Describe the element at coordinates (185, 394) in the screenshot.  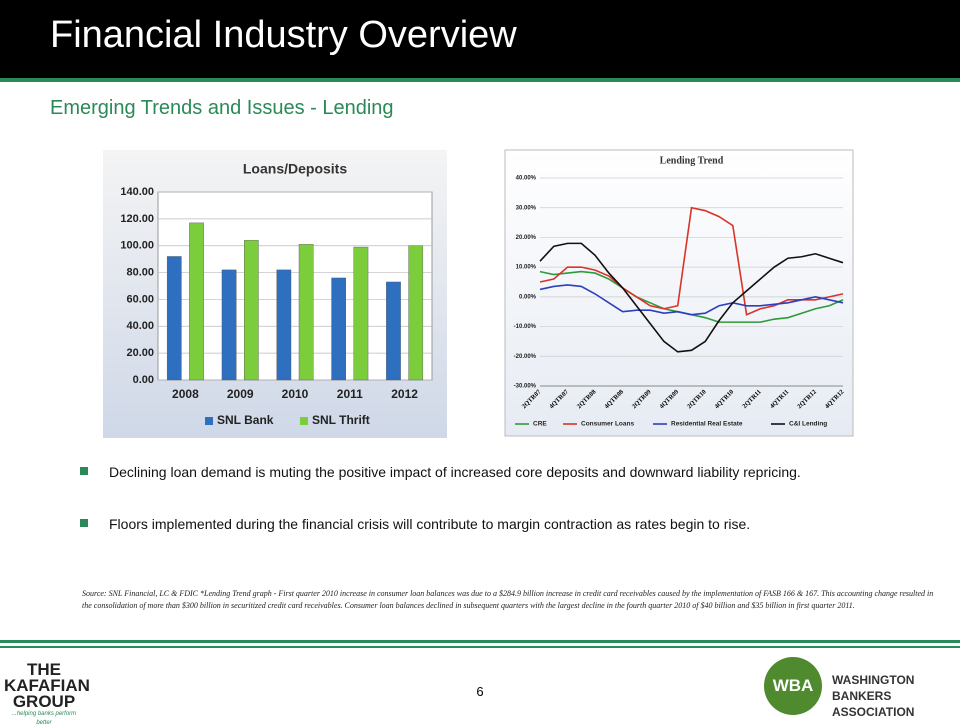
I see `x-tick-label: 2008` at that location.